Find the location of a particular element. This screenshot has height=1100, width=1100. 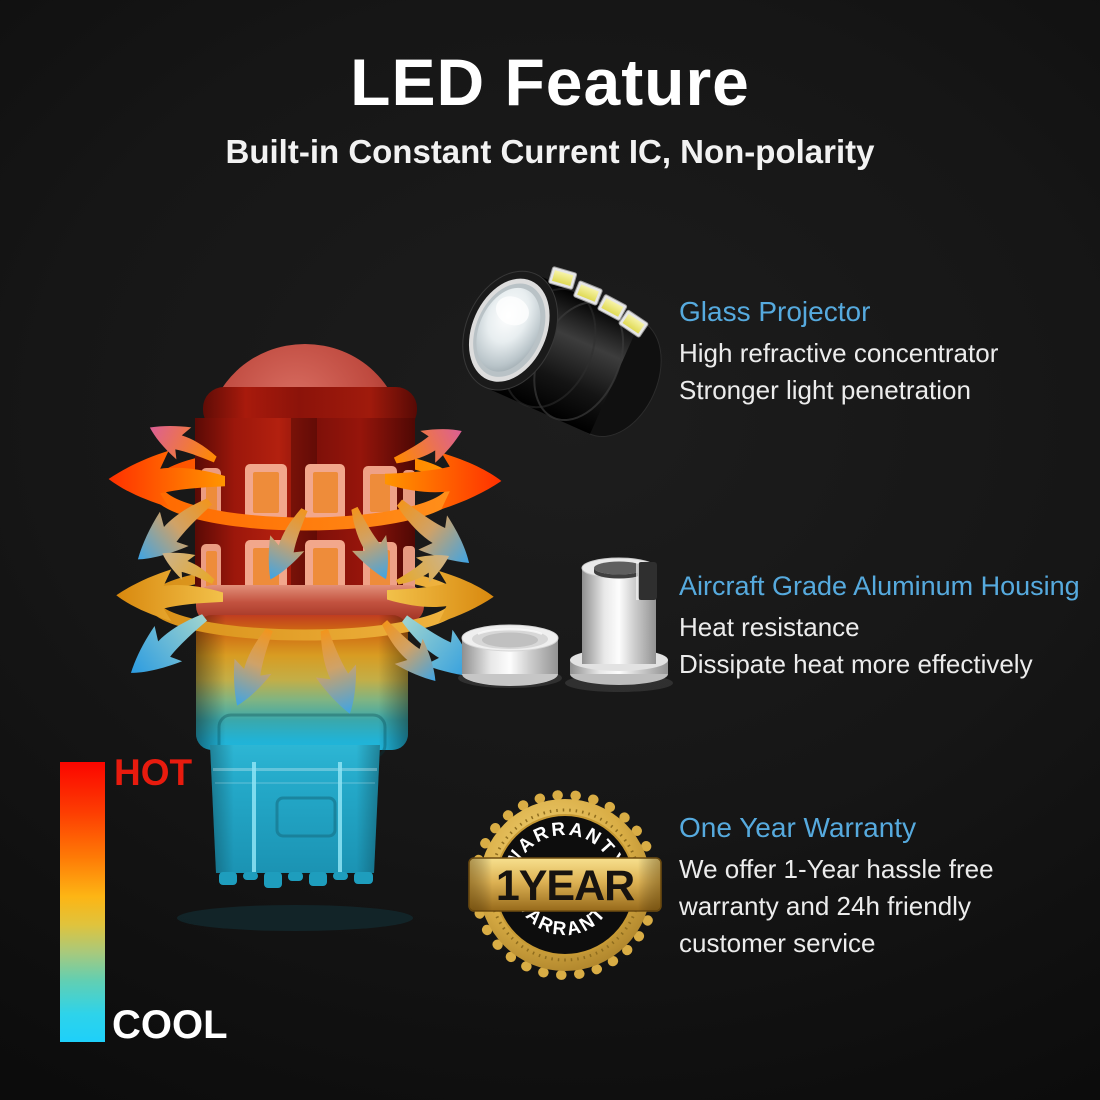

bulb-wedge-base is located at coordinates (295, 816).